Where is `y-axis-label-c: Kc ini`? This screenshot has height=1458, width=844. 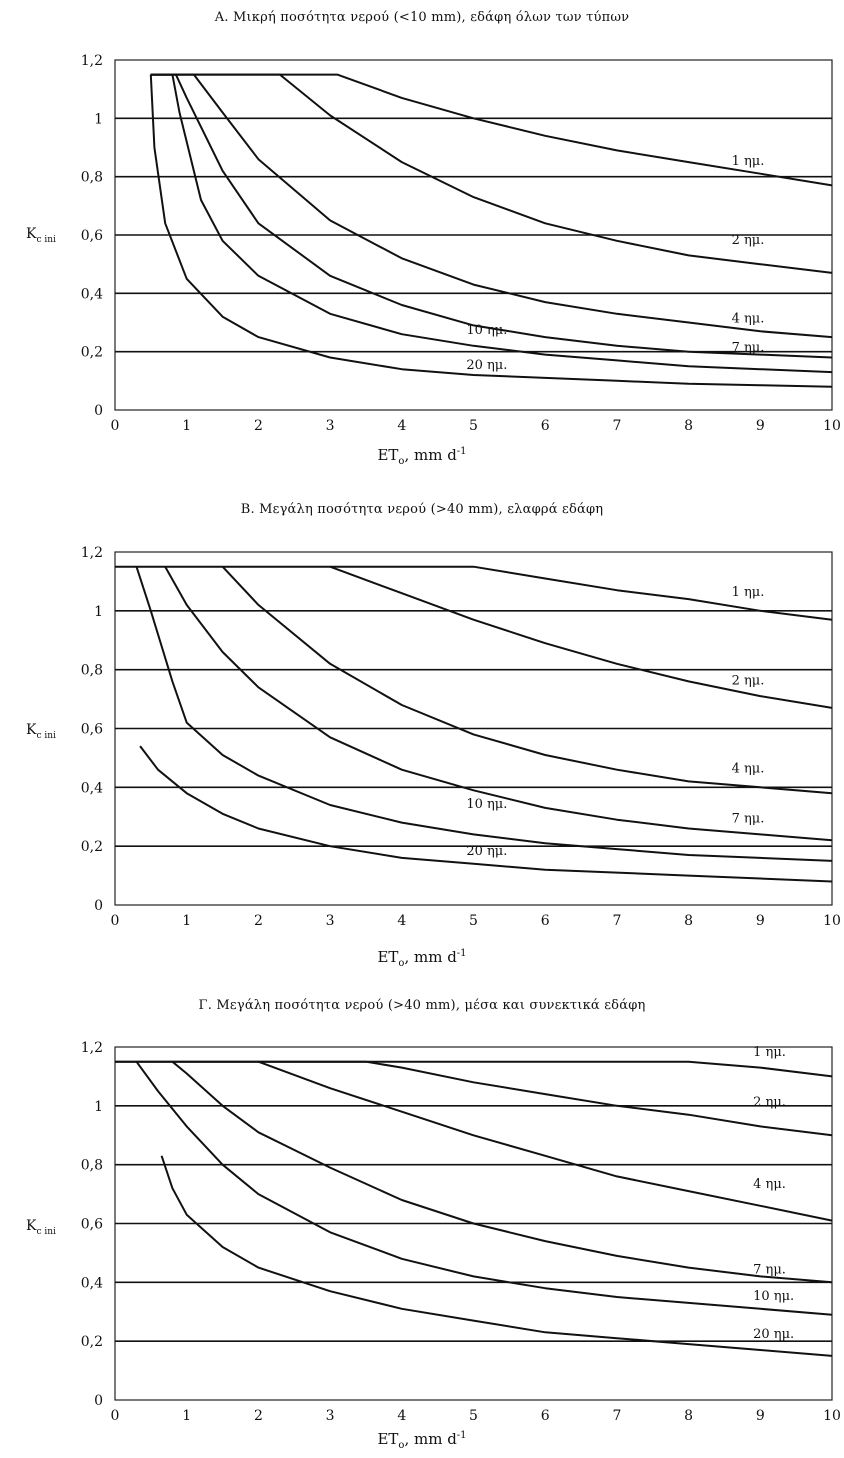 y-axis-label-c: Kc ini is located at coordinates (41, 1227).